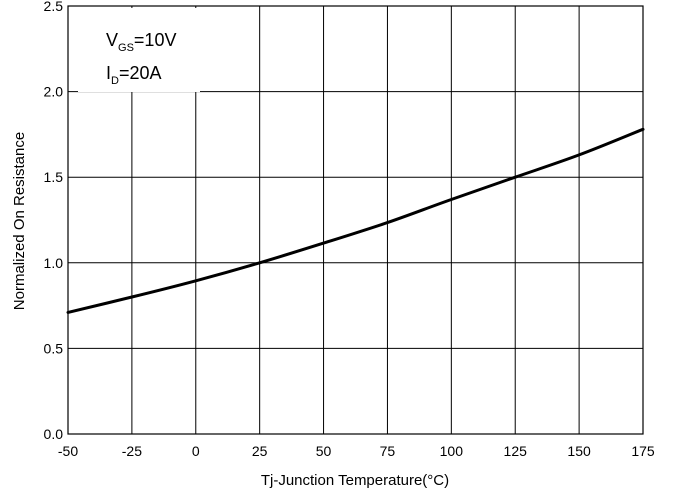 The image size is (681, 500). Describe the element at coordinates (54, 348) in the screenshot. I see `y-tick-label: 0.5` at that location.